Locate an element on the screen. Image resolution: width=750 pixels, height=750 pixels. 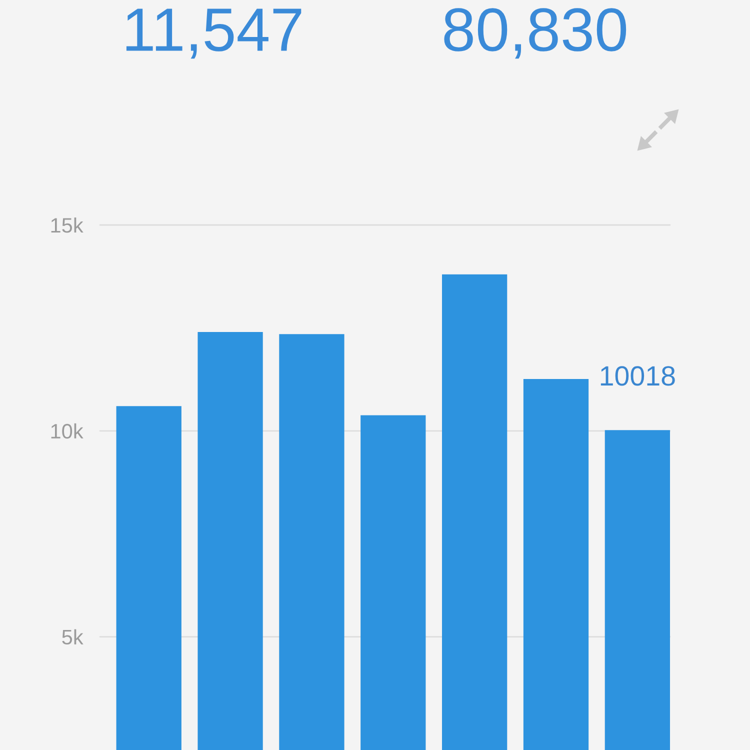
text: 11,547 is located at coordinates (214, 33).